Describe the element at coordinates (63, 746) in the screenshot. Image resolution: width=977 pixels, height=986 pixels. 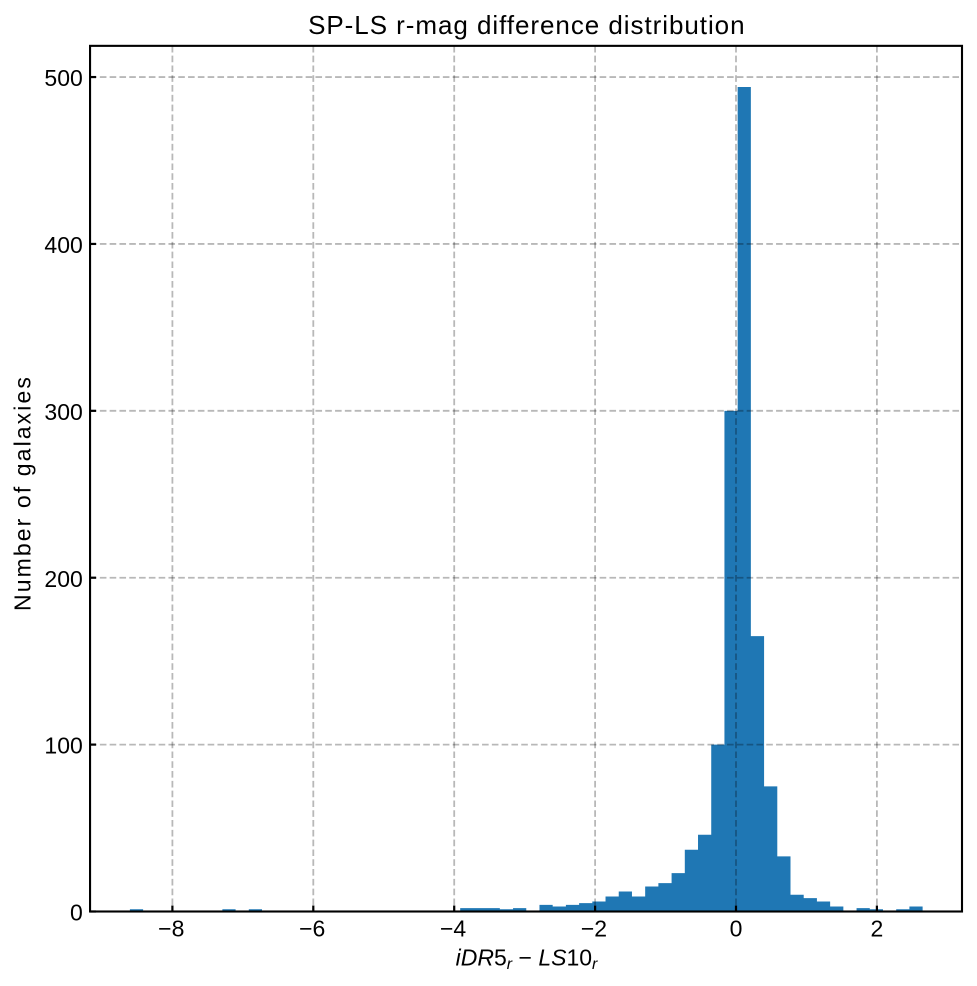
I see `svg-text: 100` at that location.